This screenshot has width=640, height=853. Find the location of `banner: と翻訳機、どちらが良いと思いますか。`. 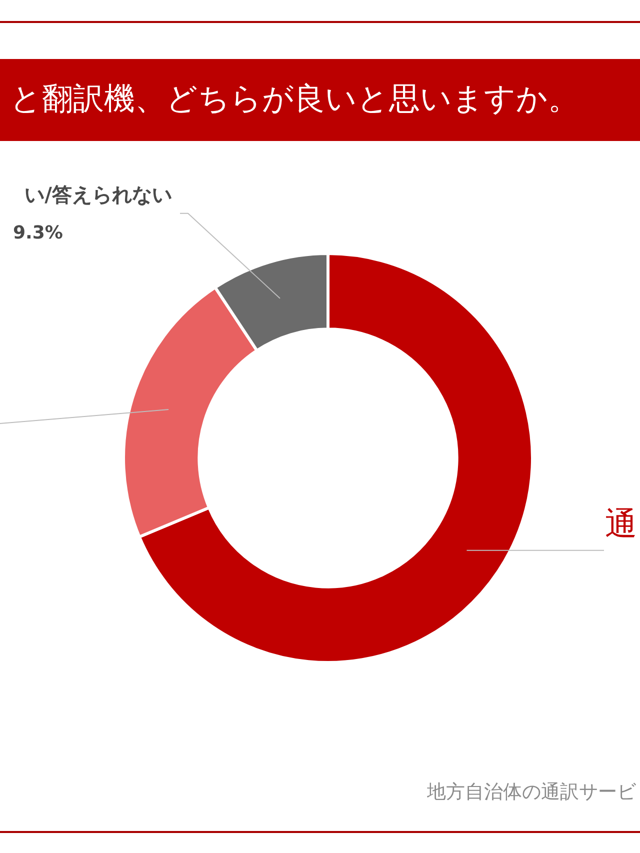

banner: と翻訳機、どちらが良いと思いますか。 is located at coordinates (320, 100).